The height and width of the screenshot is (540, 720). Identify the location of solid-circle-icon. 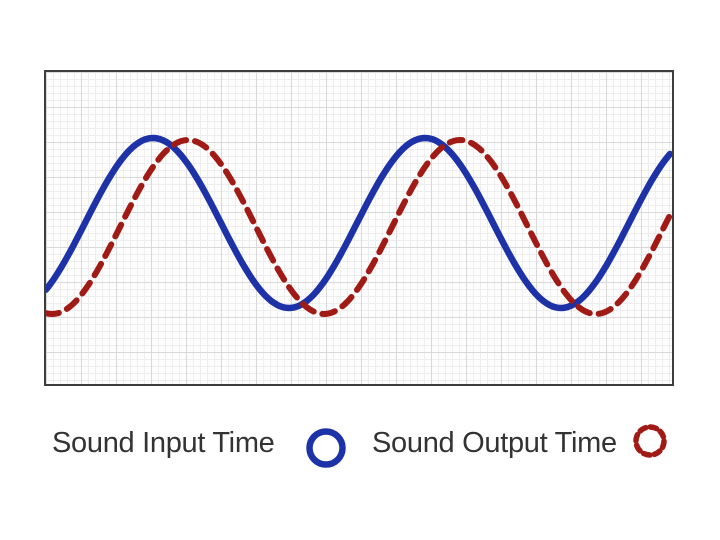
(326, 448).